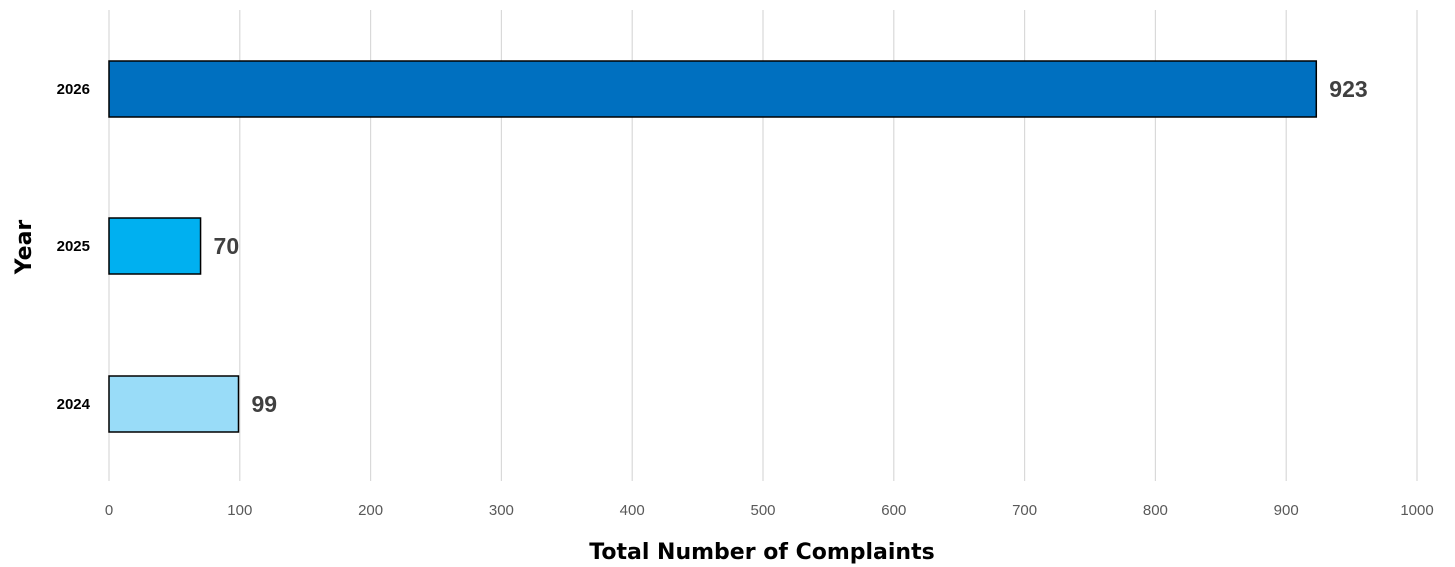  What do you see at coordinates (74, 404) in the screenshot?
I see `y-tick-label: 2024` at bounding box center [74, 404].